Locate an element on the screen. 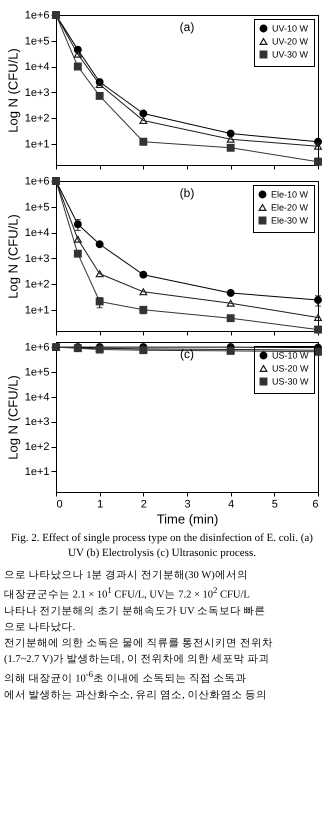 The height and width of the screenshot is (826, 326). x-tick-label: 2 is located at coordinates (143, 504).